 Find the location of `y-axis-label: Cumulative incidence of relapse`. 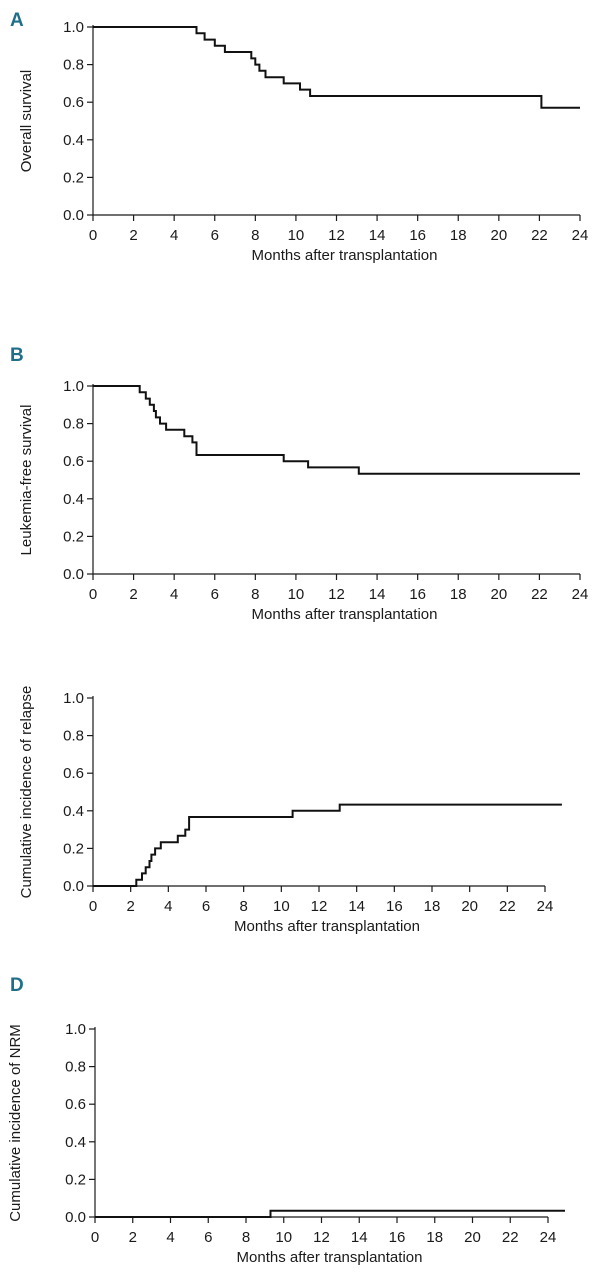

y-axis-label: Cumulative incidence of relapse is located at coordinates (26, 792).